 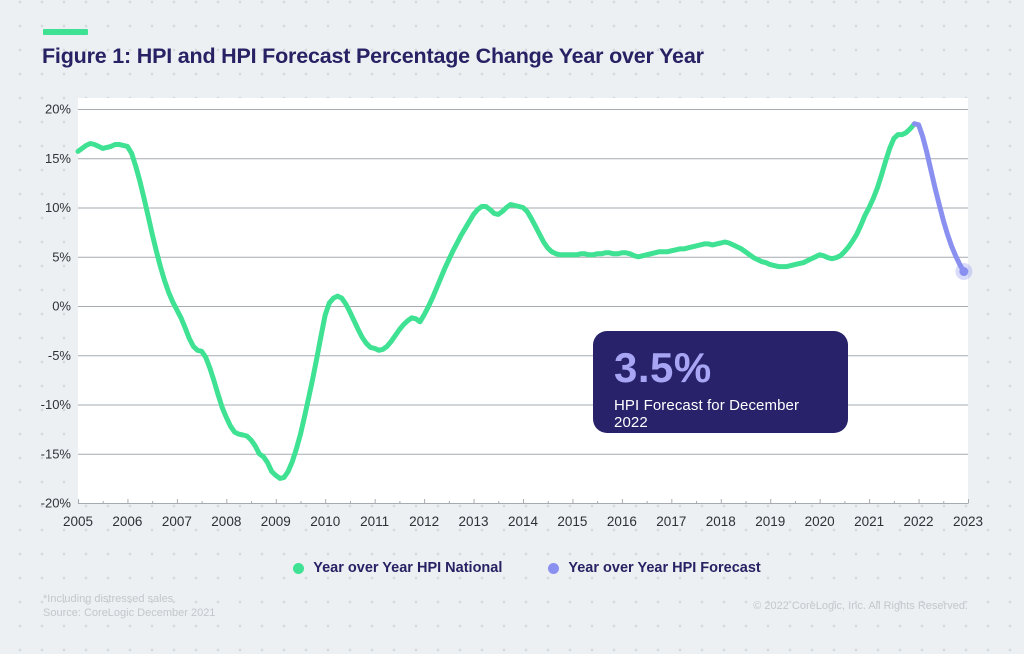 I want to click on svg-text: 10%, so click(x=58, y=207).